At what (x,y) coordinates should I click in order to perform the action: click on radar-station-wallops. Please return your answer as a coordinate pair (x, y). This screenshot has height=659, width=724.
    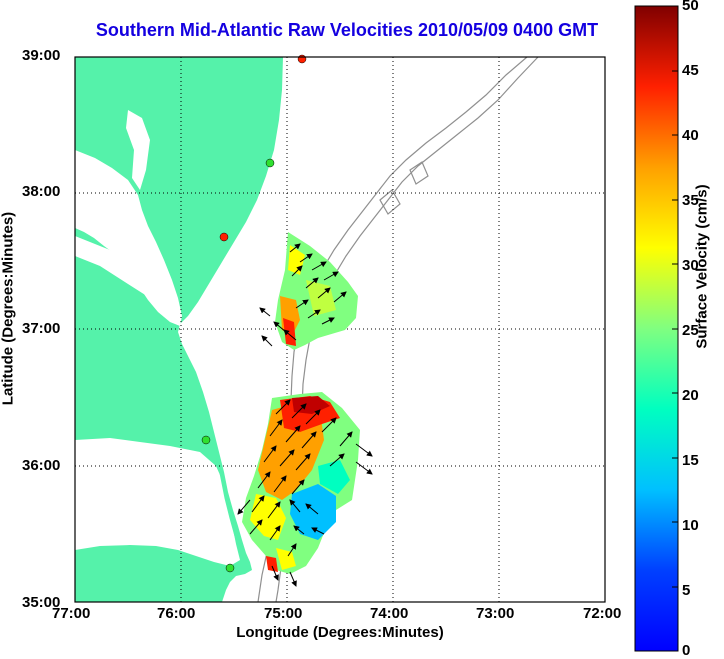
    Looking at the image, I should click on (270, 163).